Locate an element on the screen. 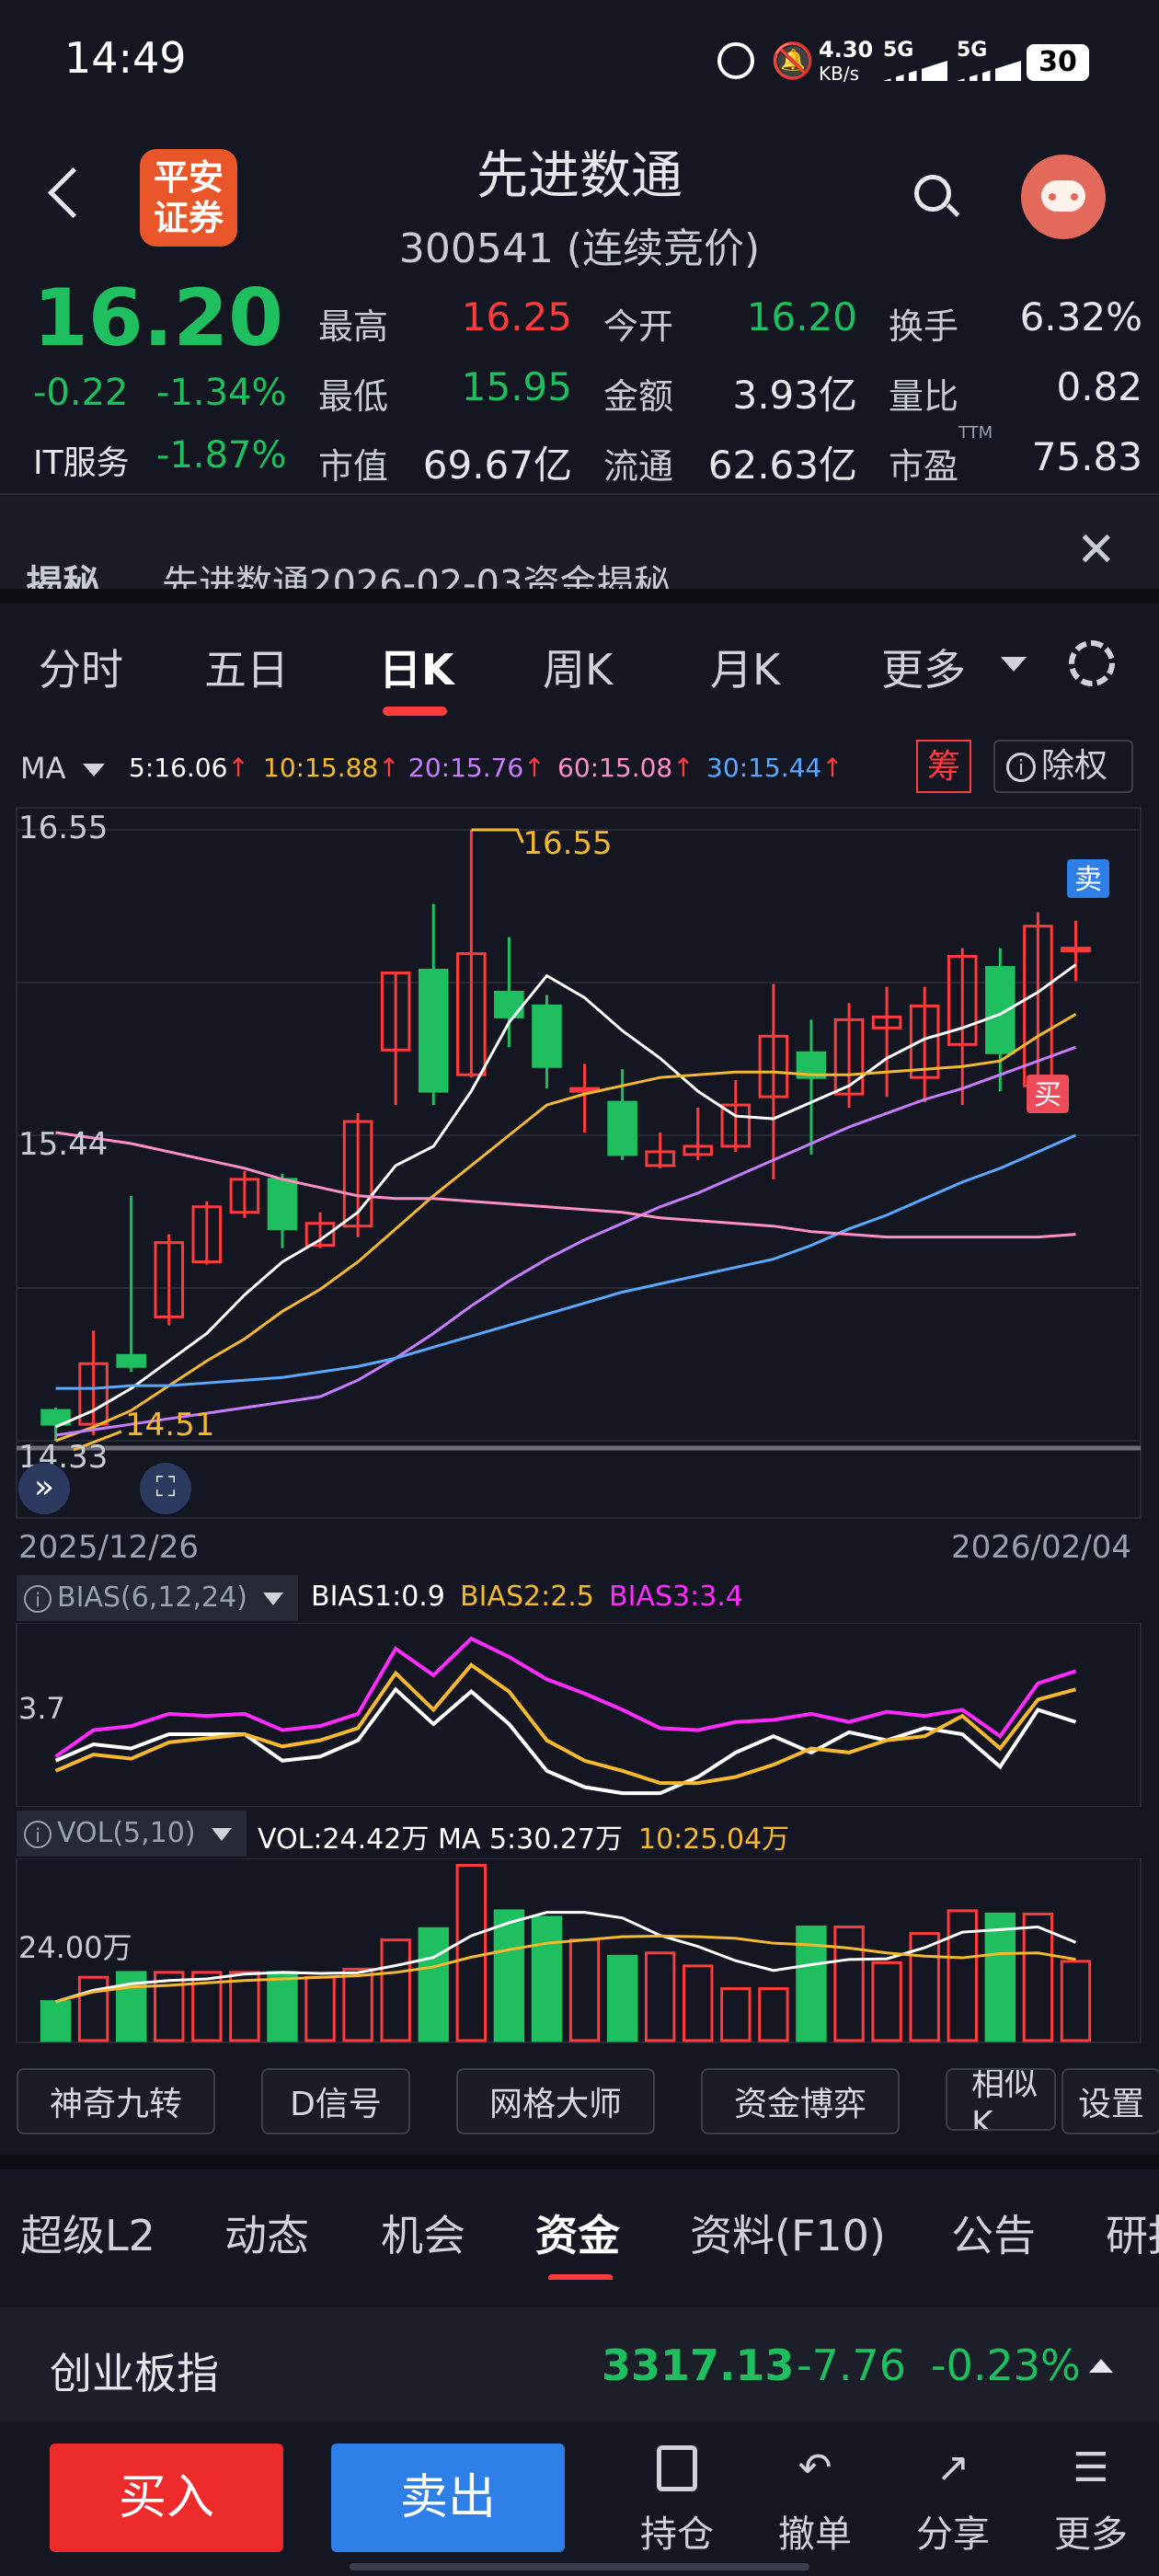  price-change: -0.22 is located at coordinates (81, 393).